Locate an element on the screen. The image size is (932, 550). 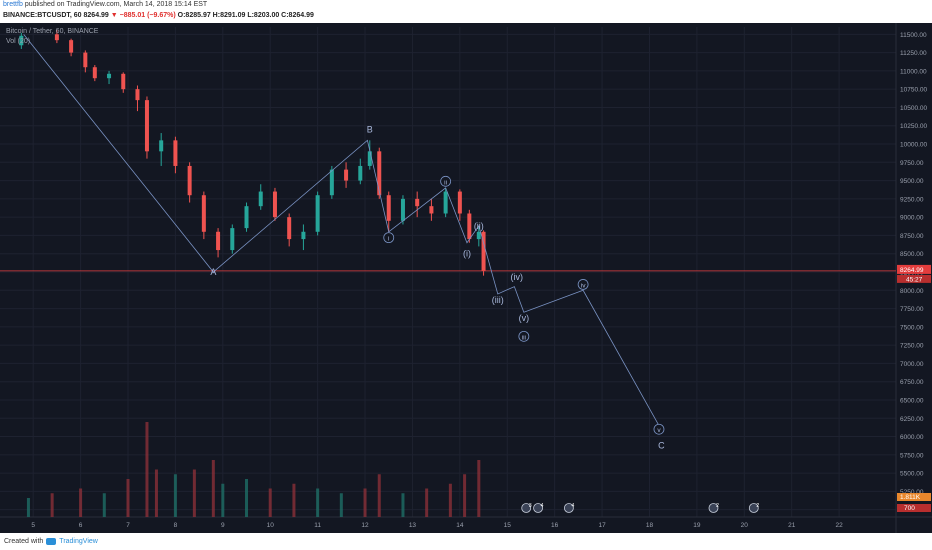
volume-legend: Vol (20) is located at coordinates (18, 41).